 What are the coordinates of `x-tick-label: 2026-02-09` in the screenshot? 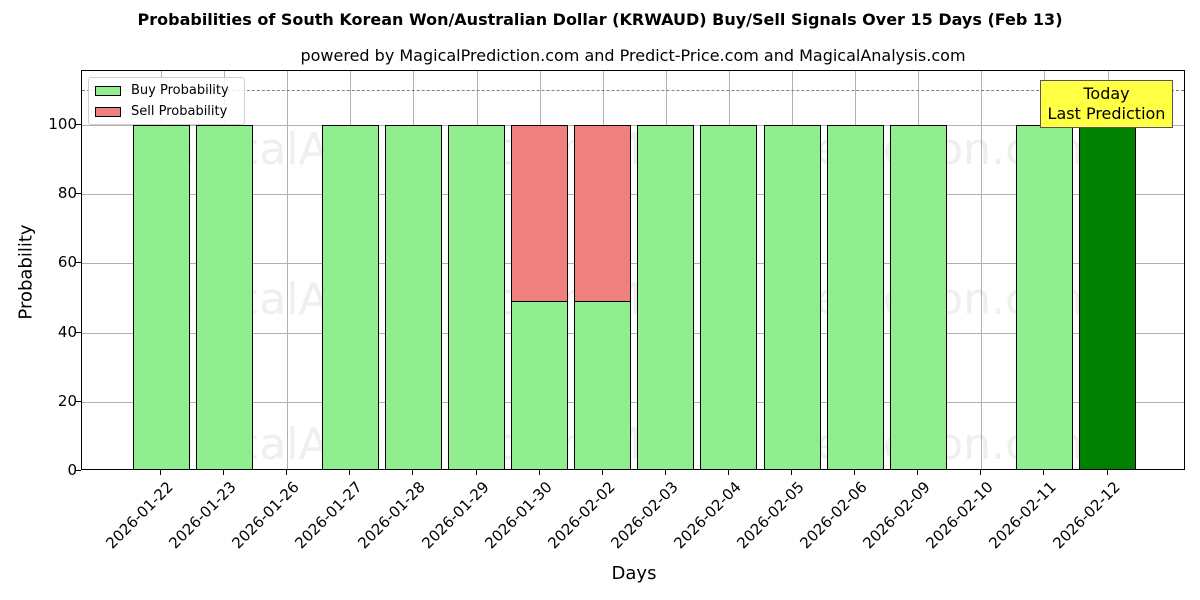 It's located at (896, 515).